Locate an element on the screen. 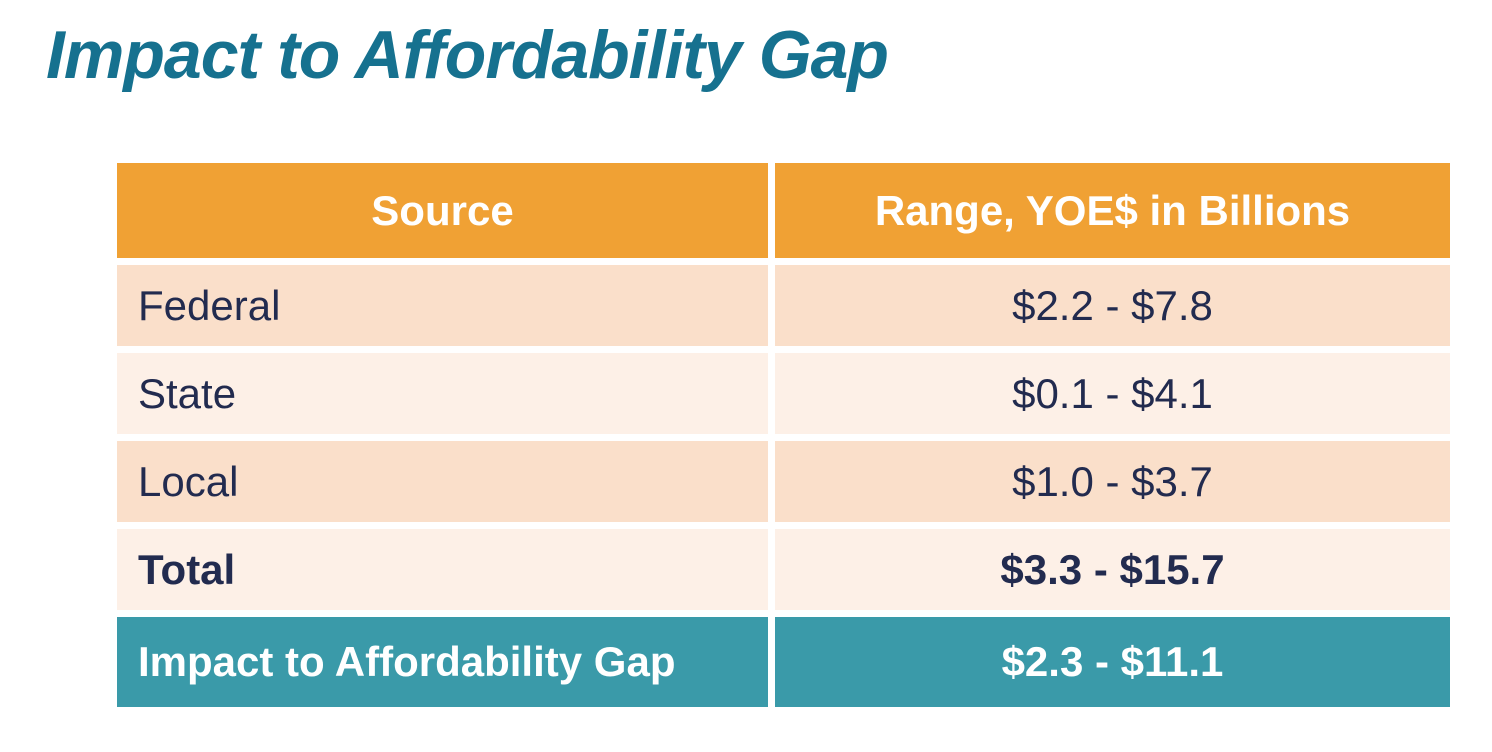 This screenshot has width=1492, height=752. row-total-range: $3.3 - $15.7 is located at coordinates (1112, 569).